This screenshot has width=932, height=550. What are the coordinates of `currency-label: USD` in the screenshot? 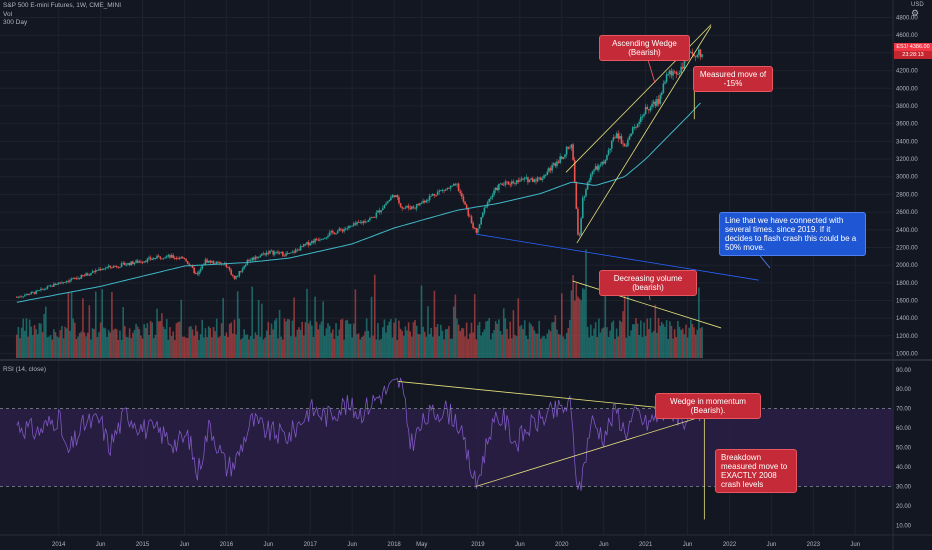 It's located at (917, 5).